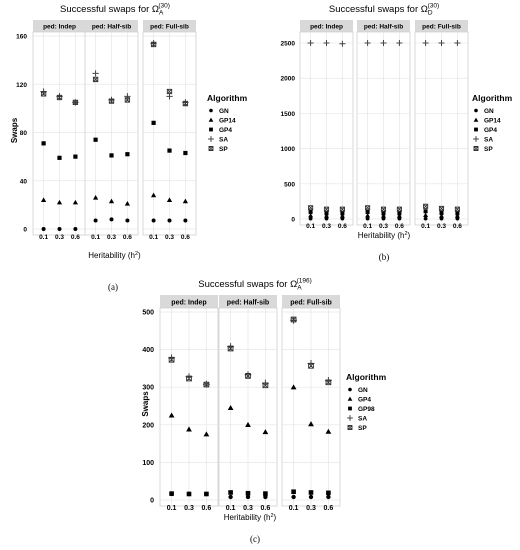 The image size is (520, 550). What do you see at coordinates (255, 539) in the screenshot?
I see `figure-caption: (c)` at bounding box center [255, 539].